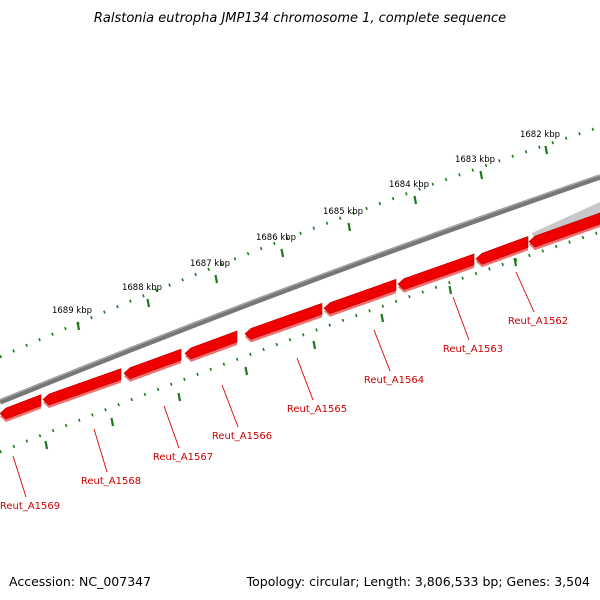  Describe the element at coordinates (111, 481) in the screenshot. I see `gene-label: Reut_A1568` at that location.